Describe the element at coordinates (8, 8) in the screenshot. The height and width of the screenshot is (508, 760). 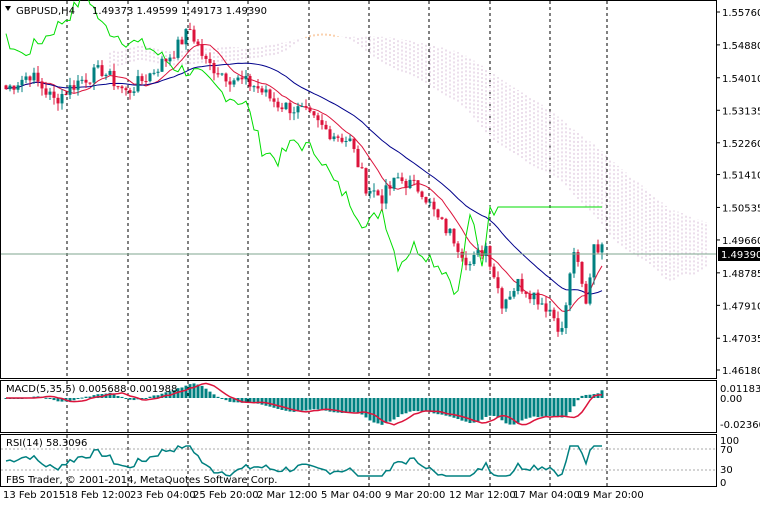
I see `collapse-triangle-icon` at that location.